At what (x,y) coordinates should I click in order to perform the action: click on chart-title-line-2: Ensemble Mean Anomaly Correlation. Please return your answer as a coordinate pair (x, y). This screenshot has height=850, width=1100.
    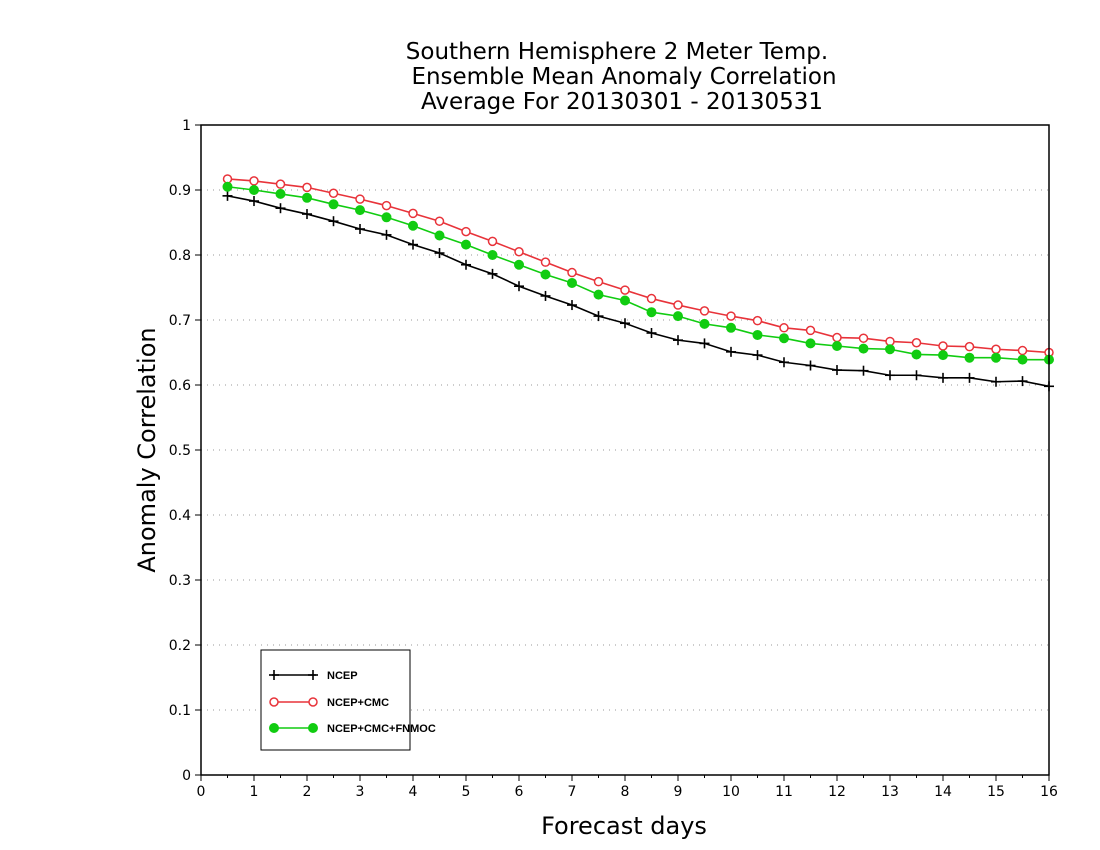
    Looking at the image, I should click on (623, 77).